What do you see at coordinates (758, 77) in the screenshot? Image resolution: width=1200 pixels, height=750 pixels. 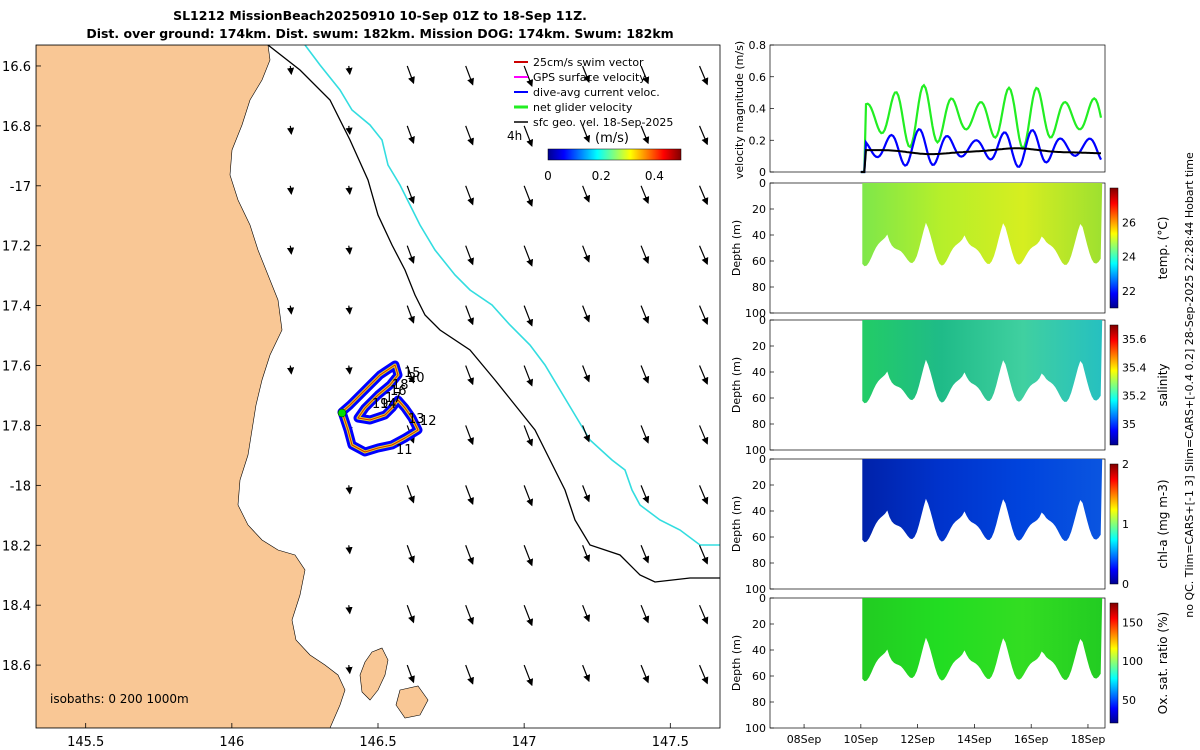 I see `velocity-ytick-label: 0.6` at bounding box center [758, 77].